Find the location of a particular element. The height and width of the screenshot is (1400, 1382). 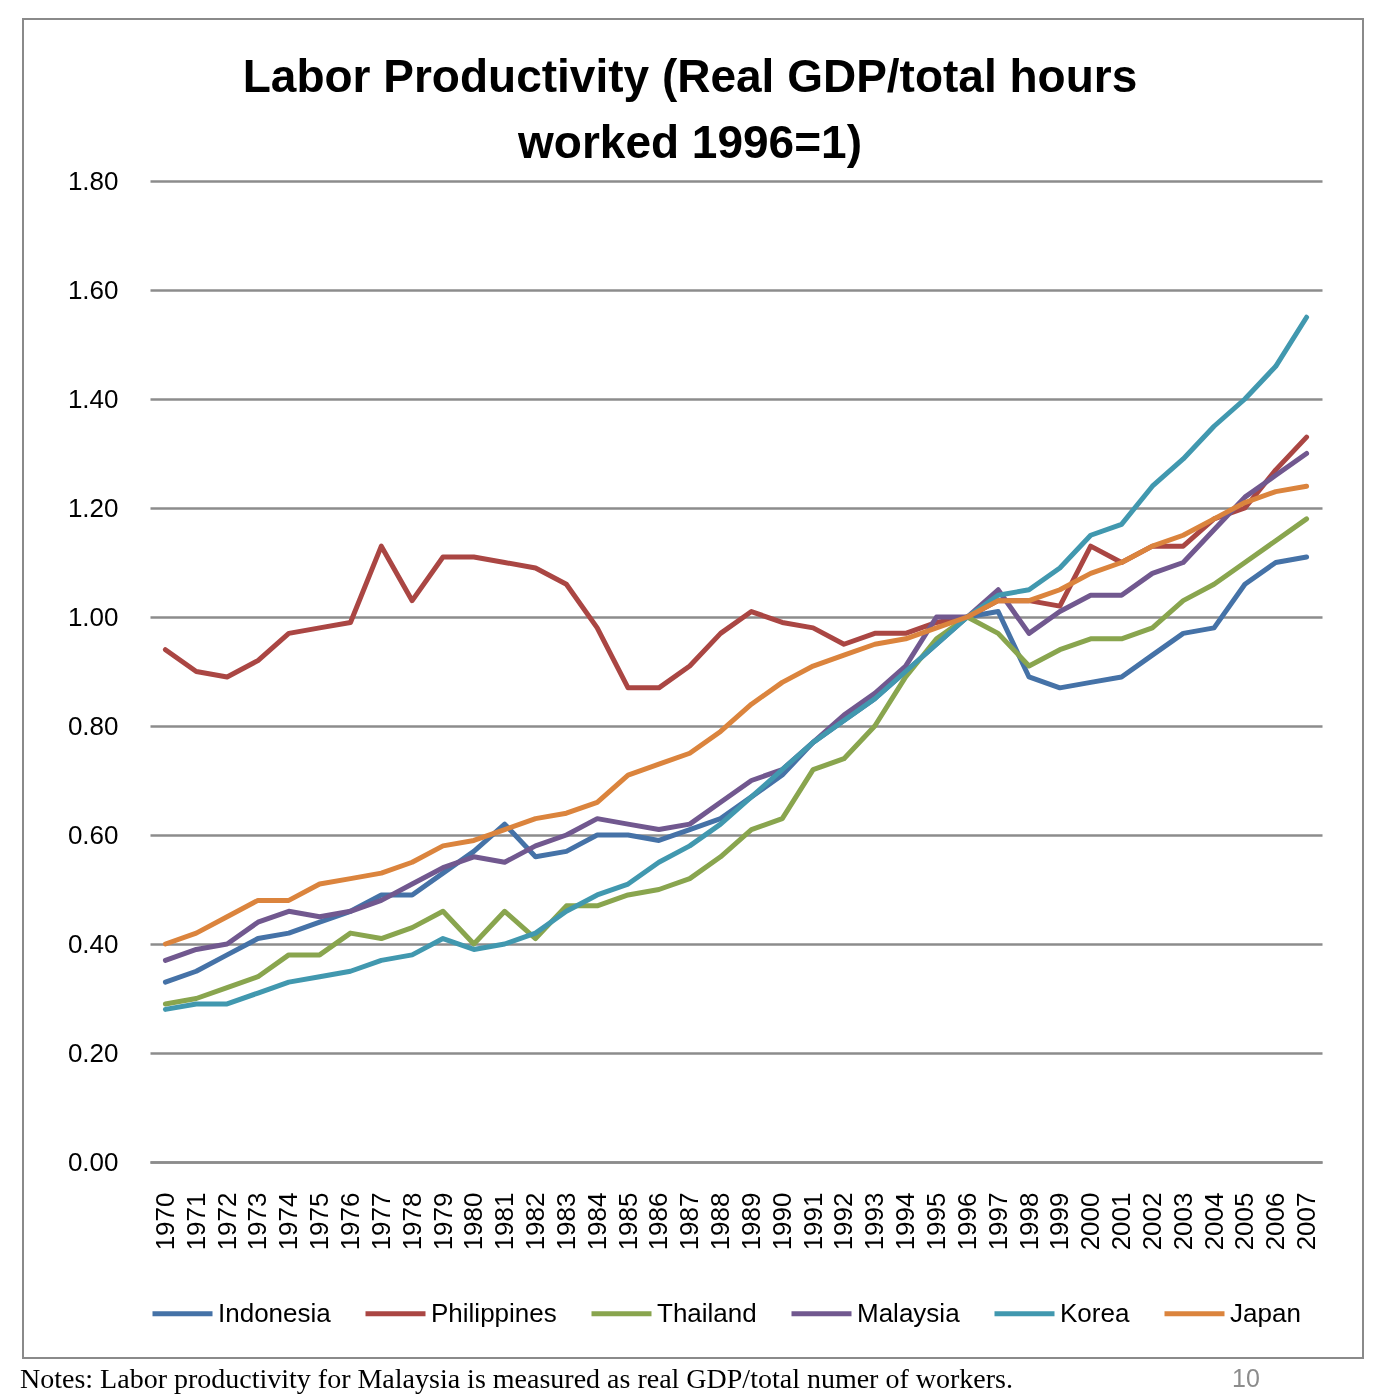

x-tick-label: 2005 is located at coordinates (1244, 1221).